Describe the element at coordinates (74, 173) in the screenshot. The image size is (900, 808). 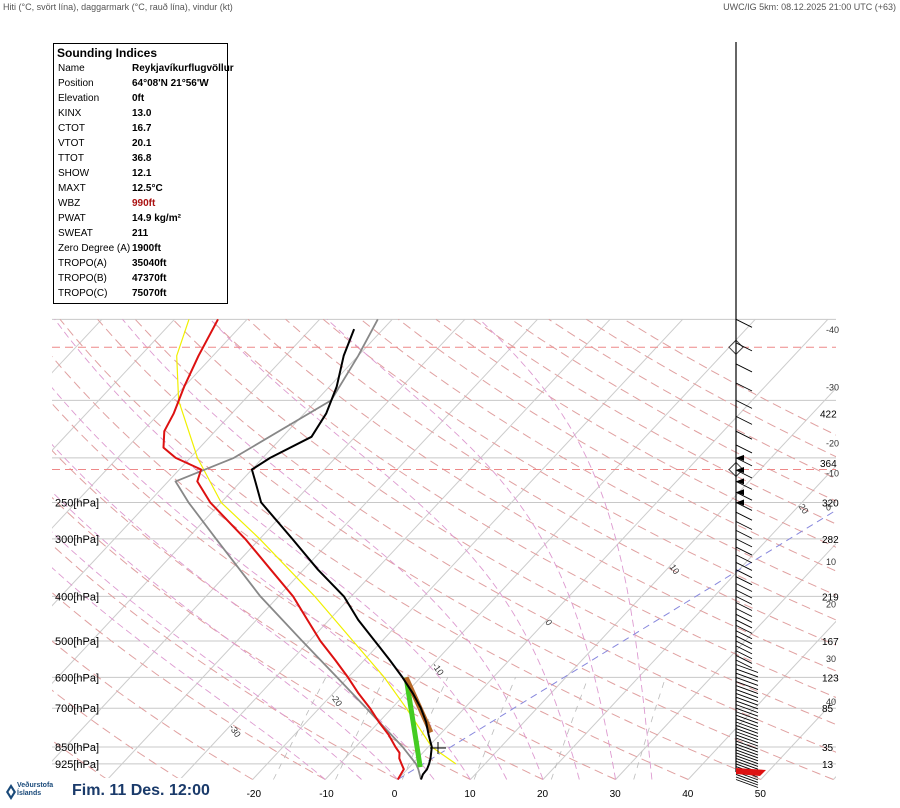
I see `index-name: SHOW` at that location.